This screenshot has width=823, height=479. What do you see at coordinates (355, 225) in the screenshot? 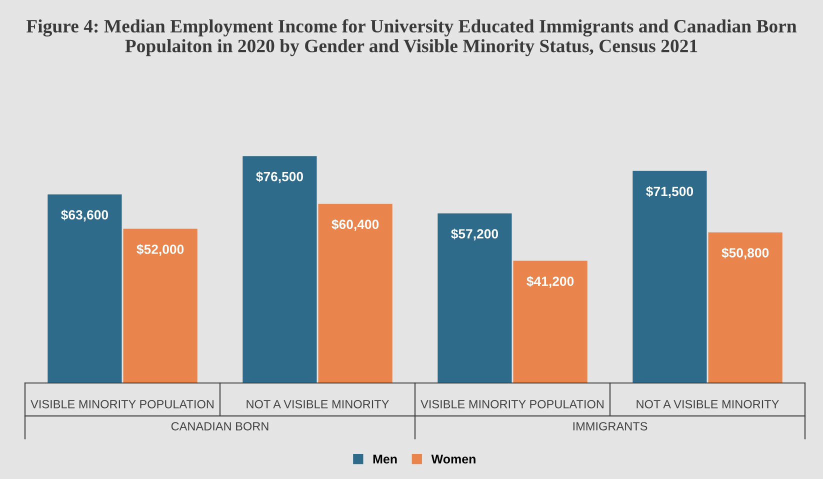
I see `data-label: $60,400` at bounding box center [355, 225].